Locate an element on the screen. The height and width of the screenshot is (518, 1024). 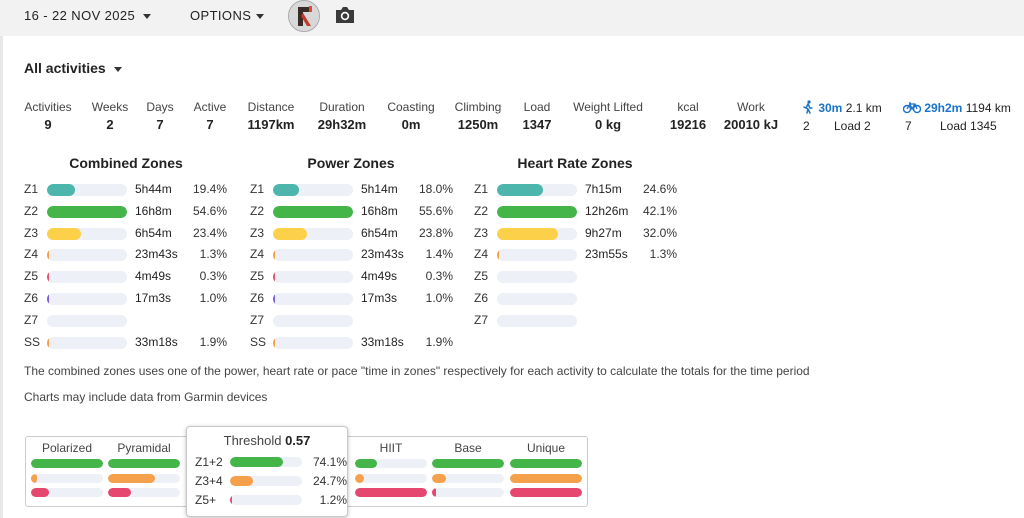
zone-percent: 1.4% is located at coordinates (439, 254).